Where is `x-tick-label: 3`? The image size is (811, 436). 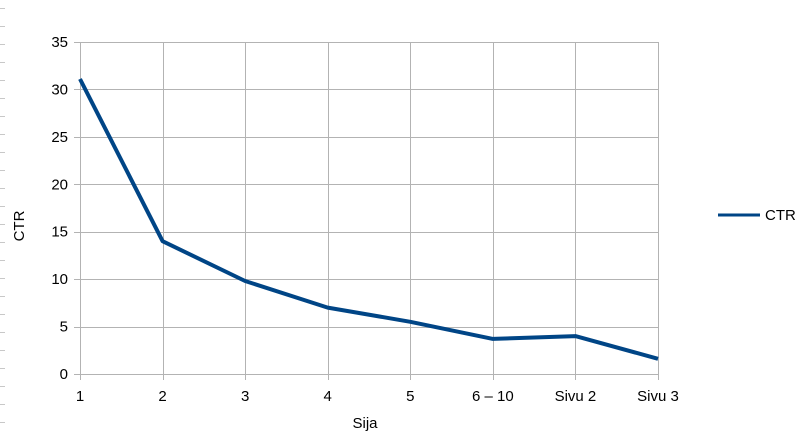 x-tick-label: 3 is located at coordinates (245, 396).